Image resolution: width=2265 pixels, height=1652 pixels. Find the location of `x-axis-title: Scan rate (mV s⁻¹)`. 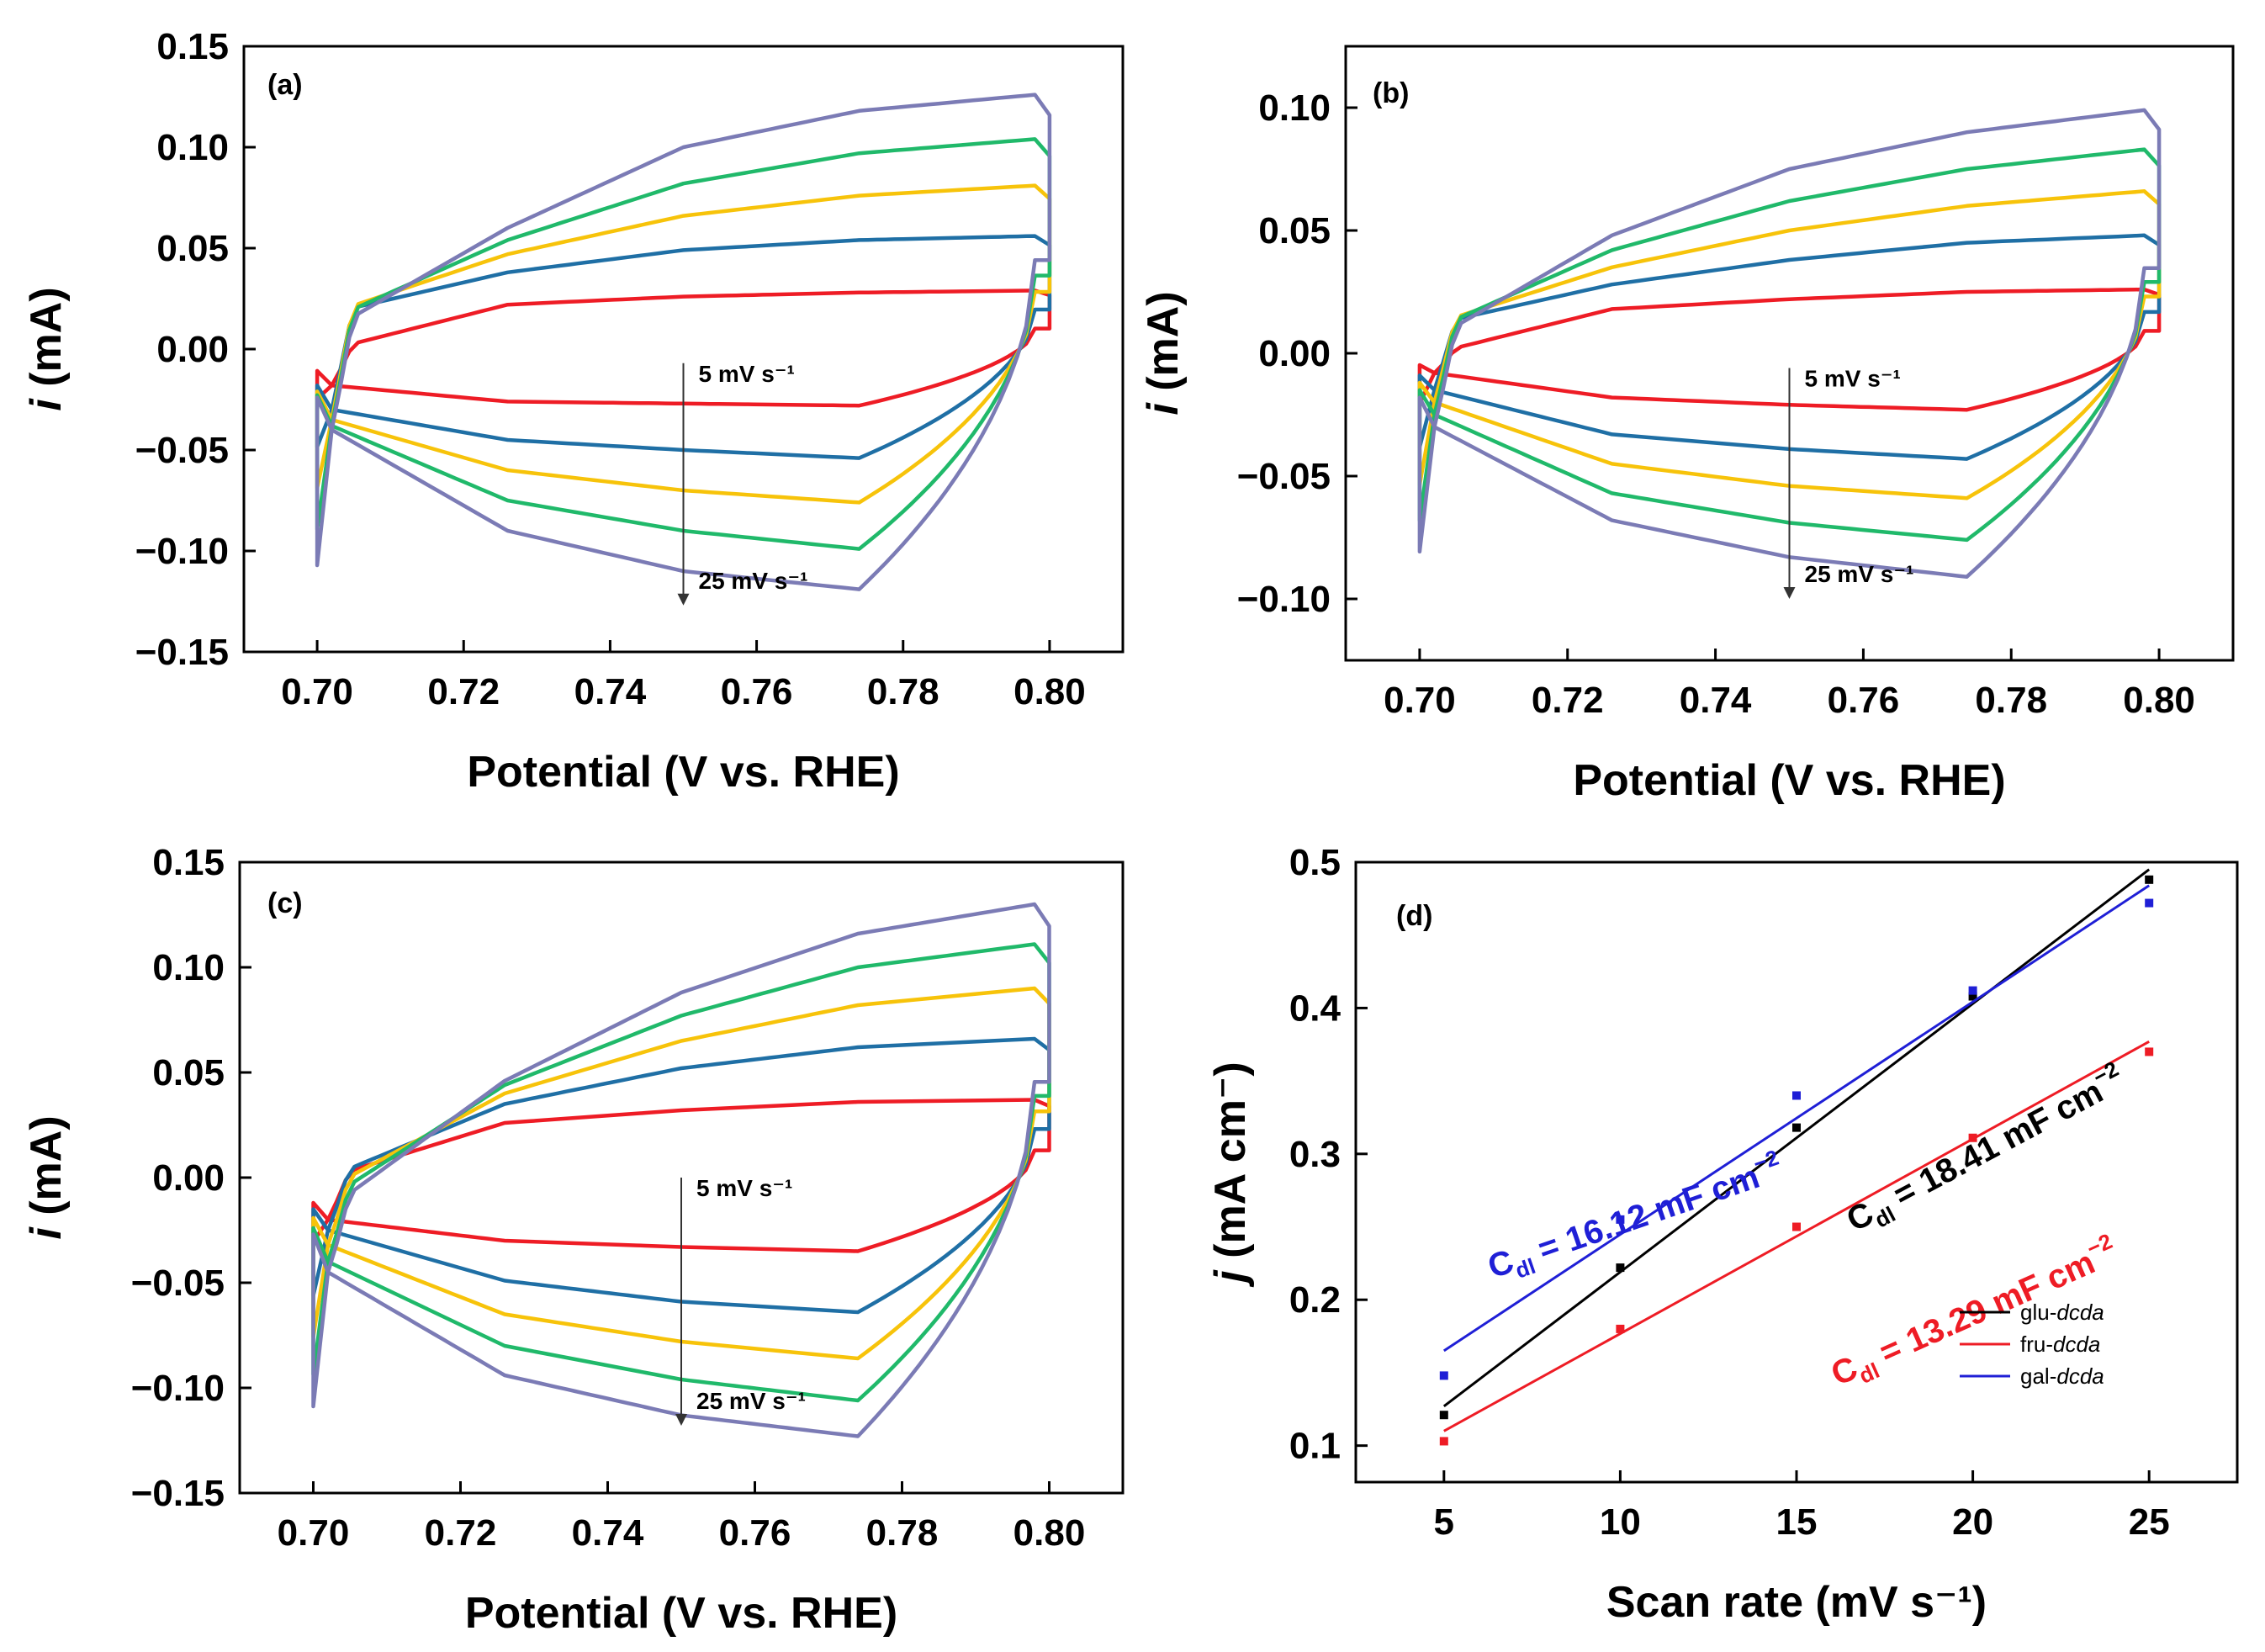

x-axis-title: Scan rate (mV s⁻¹) is located at coordinates (1796, 1602).